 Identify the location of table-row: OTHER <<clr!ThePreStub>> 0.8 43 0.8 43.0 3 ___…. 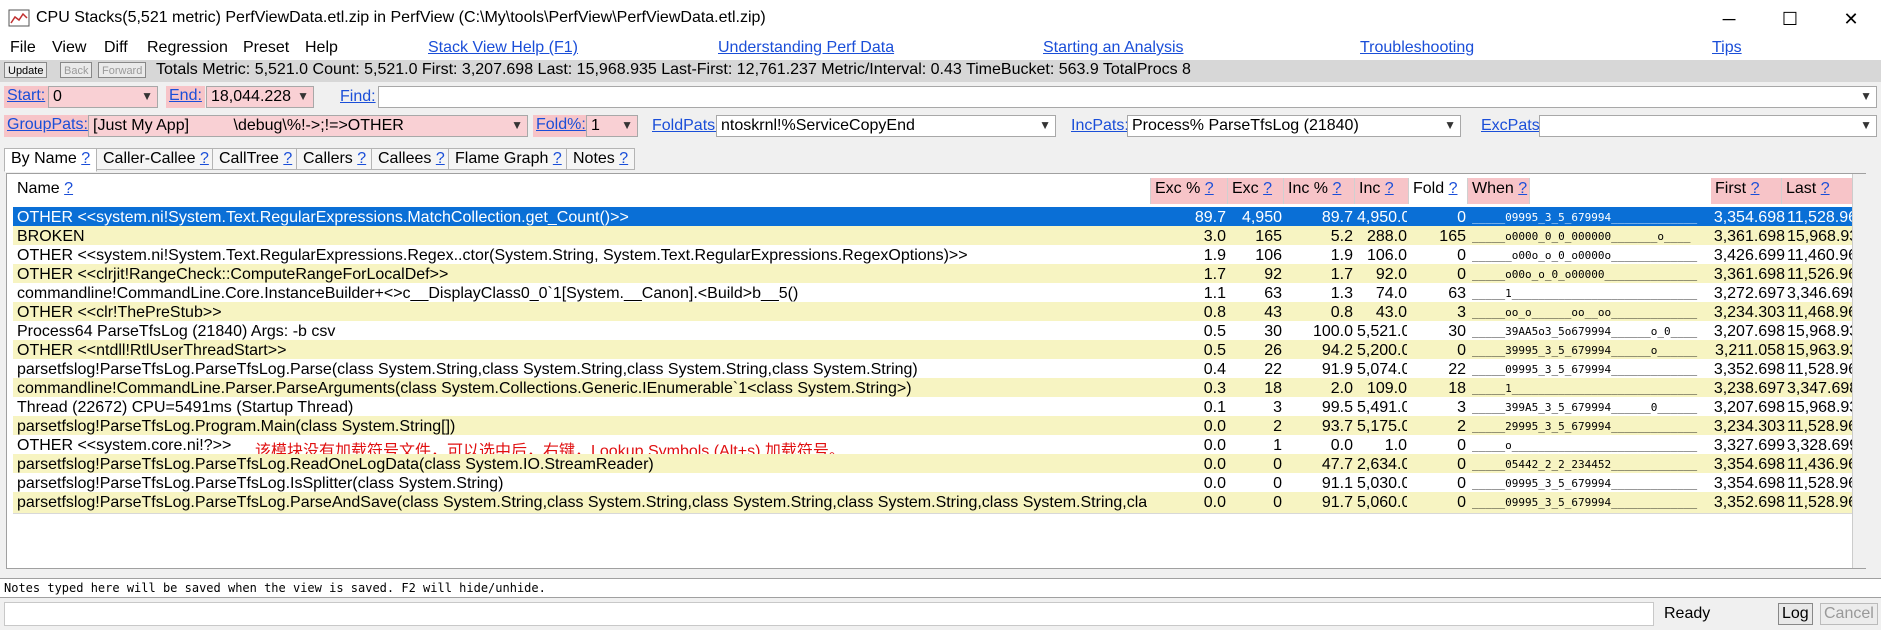
(936, 313).